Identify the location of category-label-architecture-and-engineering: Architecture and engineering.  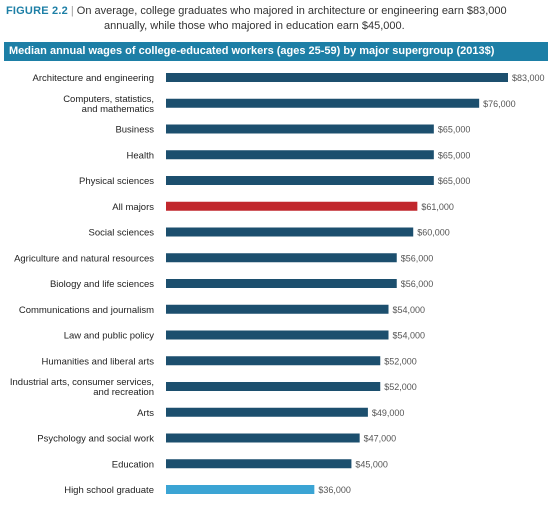
(93, 78).